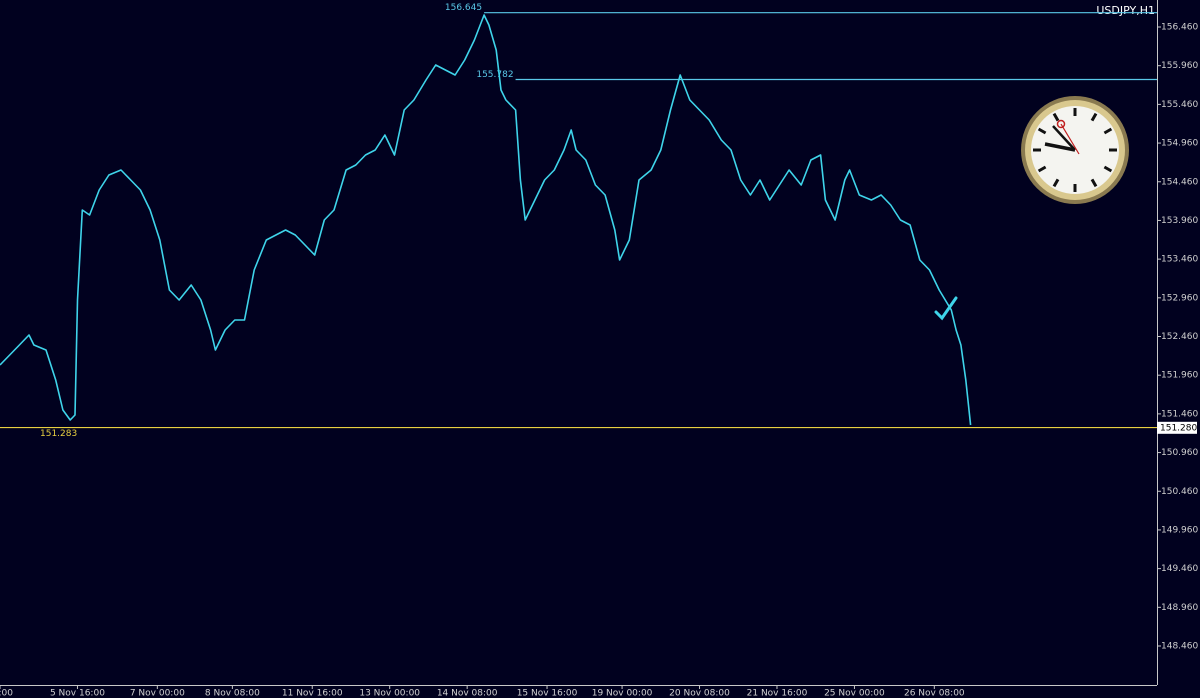 The width and height of the screenshot is (1200, 698). I want to click on chart-title: USDJPY,H1, so click(1125, 10).